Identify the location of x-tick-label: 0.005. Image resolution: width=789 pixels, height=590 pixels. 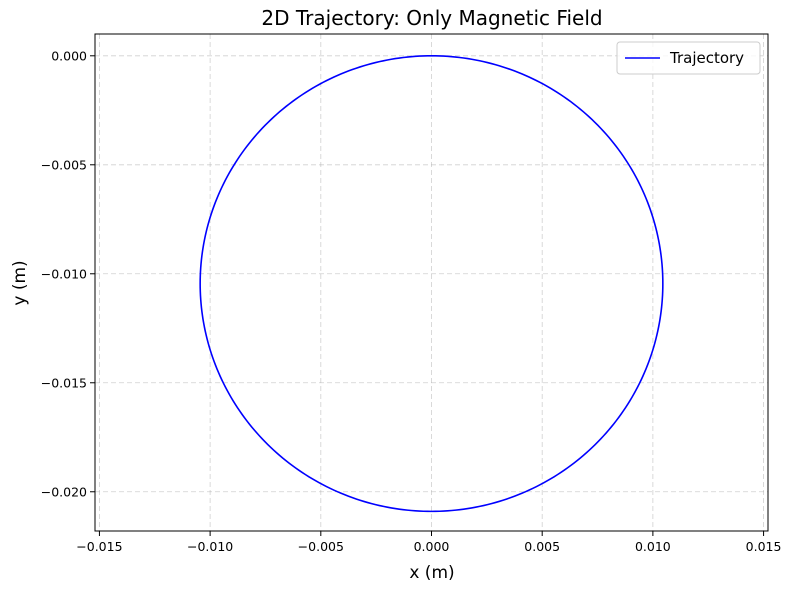
(542, 546).